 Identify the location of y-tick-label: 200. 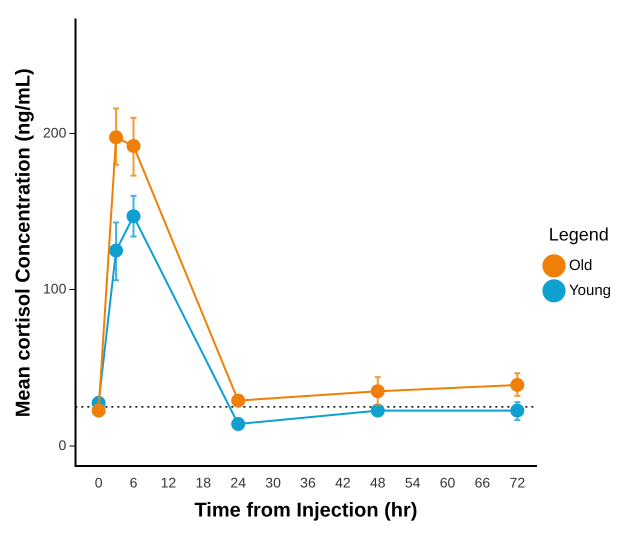
(55, 132).